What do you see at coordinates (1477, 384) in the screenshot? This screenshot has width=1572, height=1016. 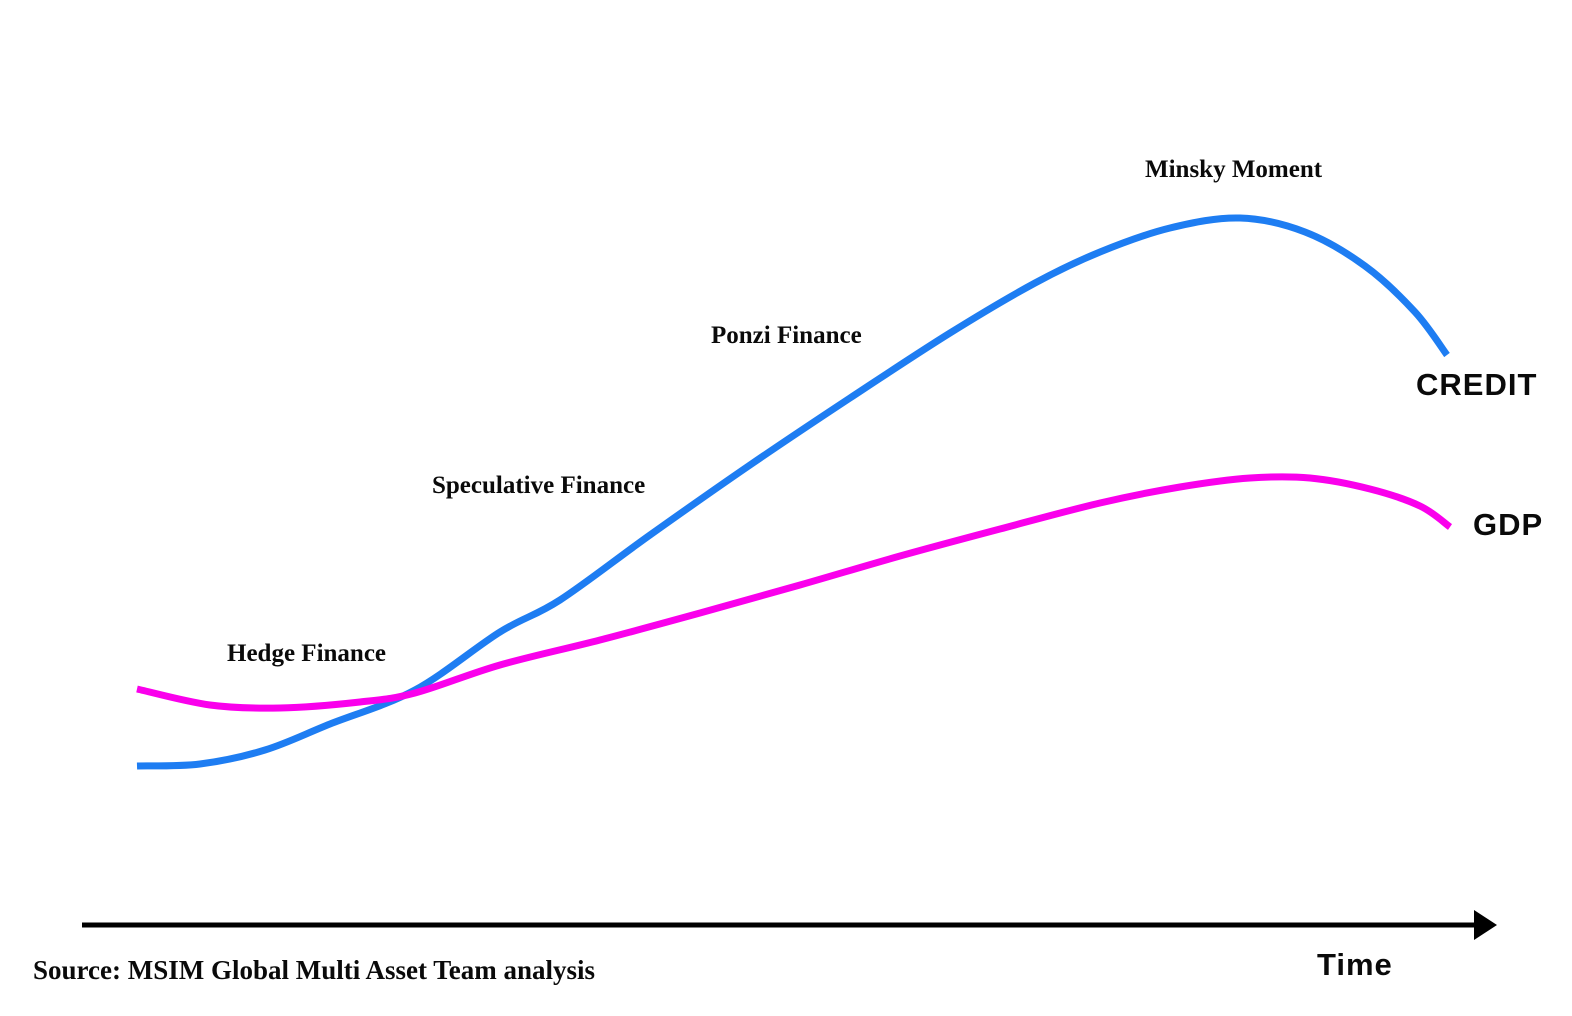 I see `series-label-credit: CREDIT` at bounding box center [1477, 384].